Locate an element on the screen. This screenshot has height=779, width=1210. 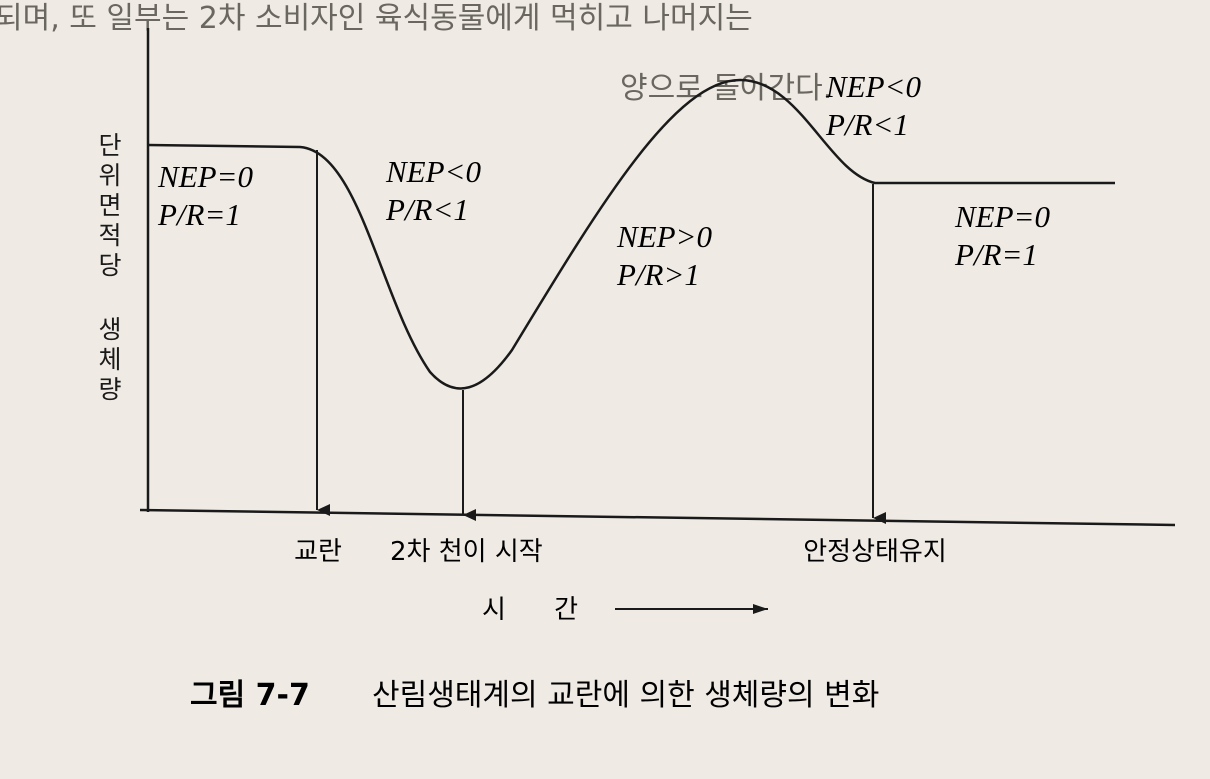
phase-pr: P/R>1 is located at coordinates (658, 274).